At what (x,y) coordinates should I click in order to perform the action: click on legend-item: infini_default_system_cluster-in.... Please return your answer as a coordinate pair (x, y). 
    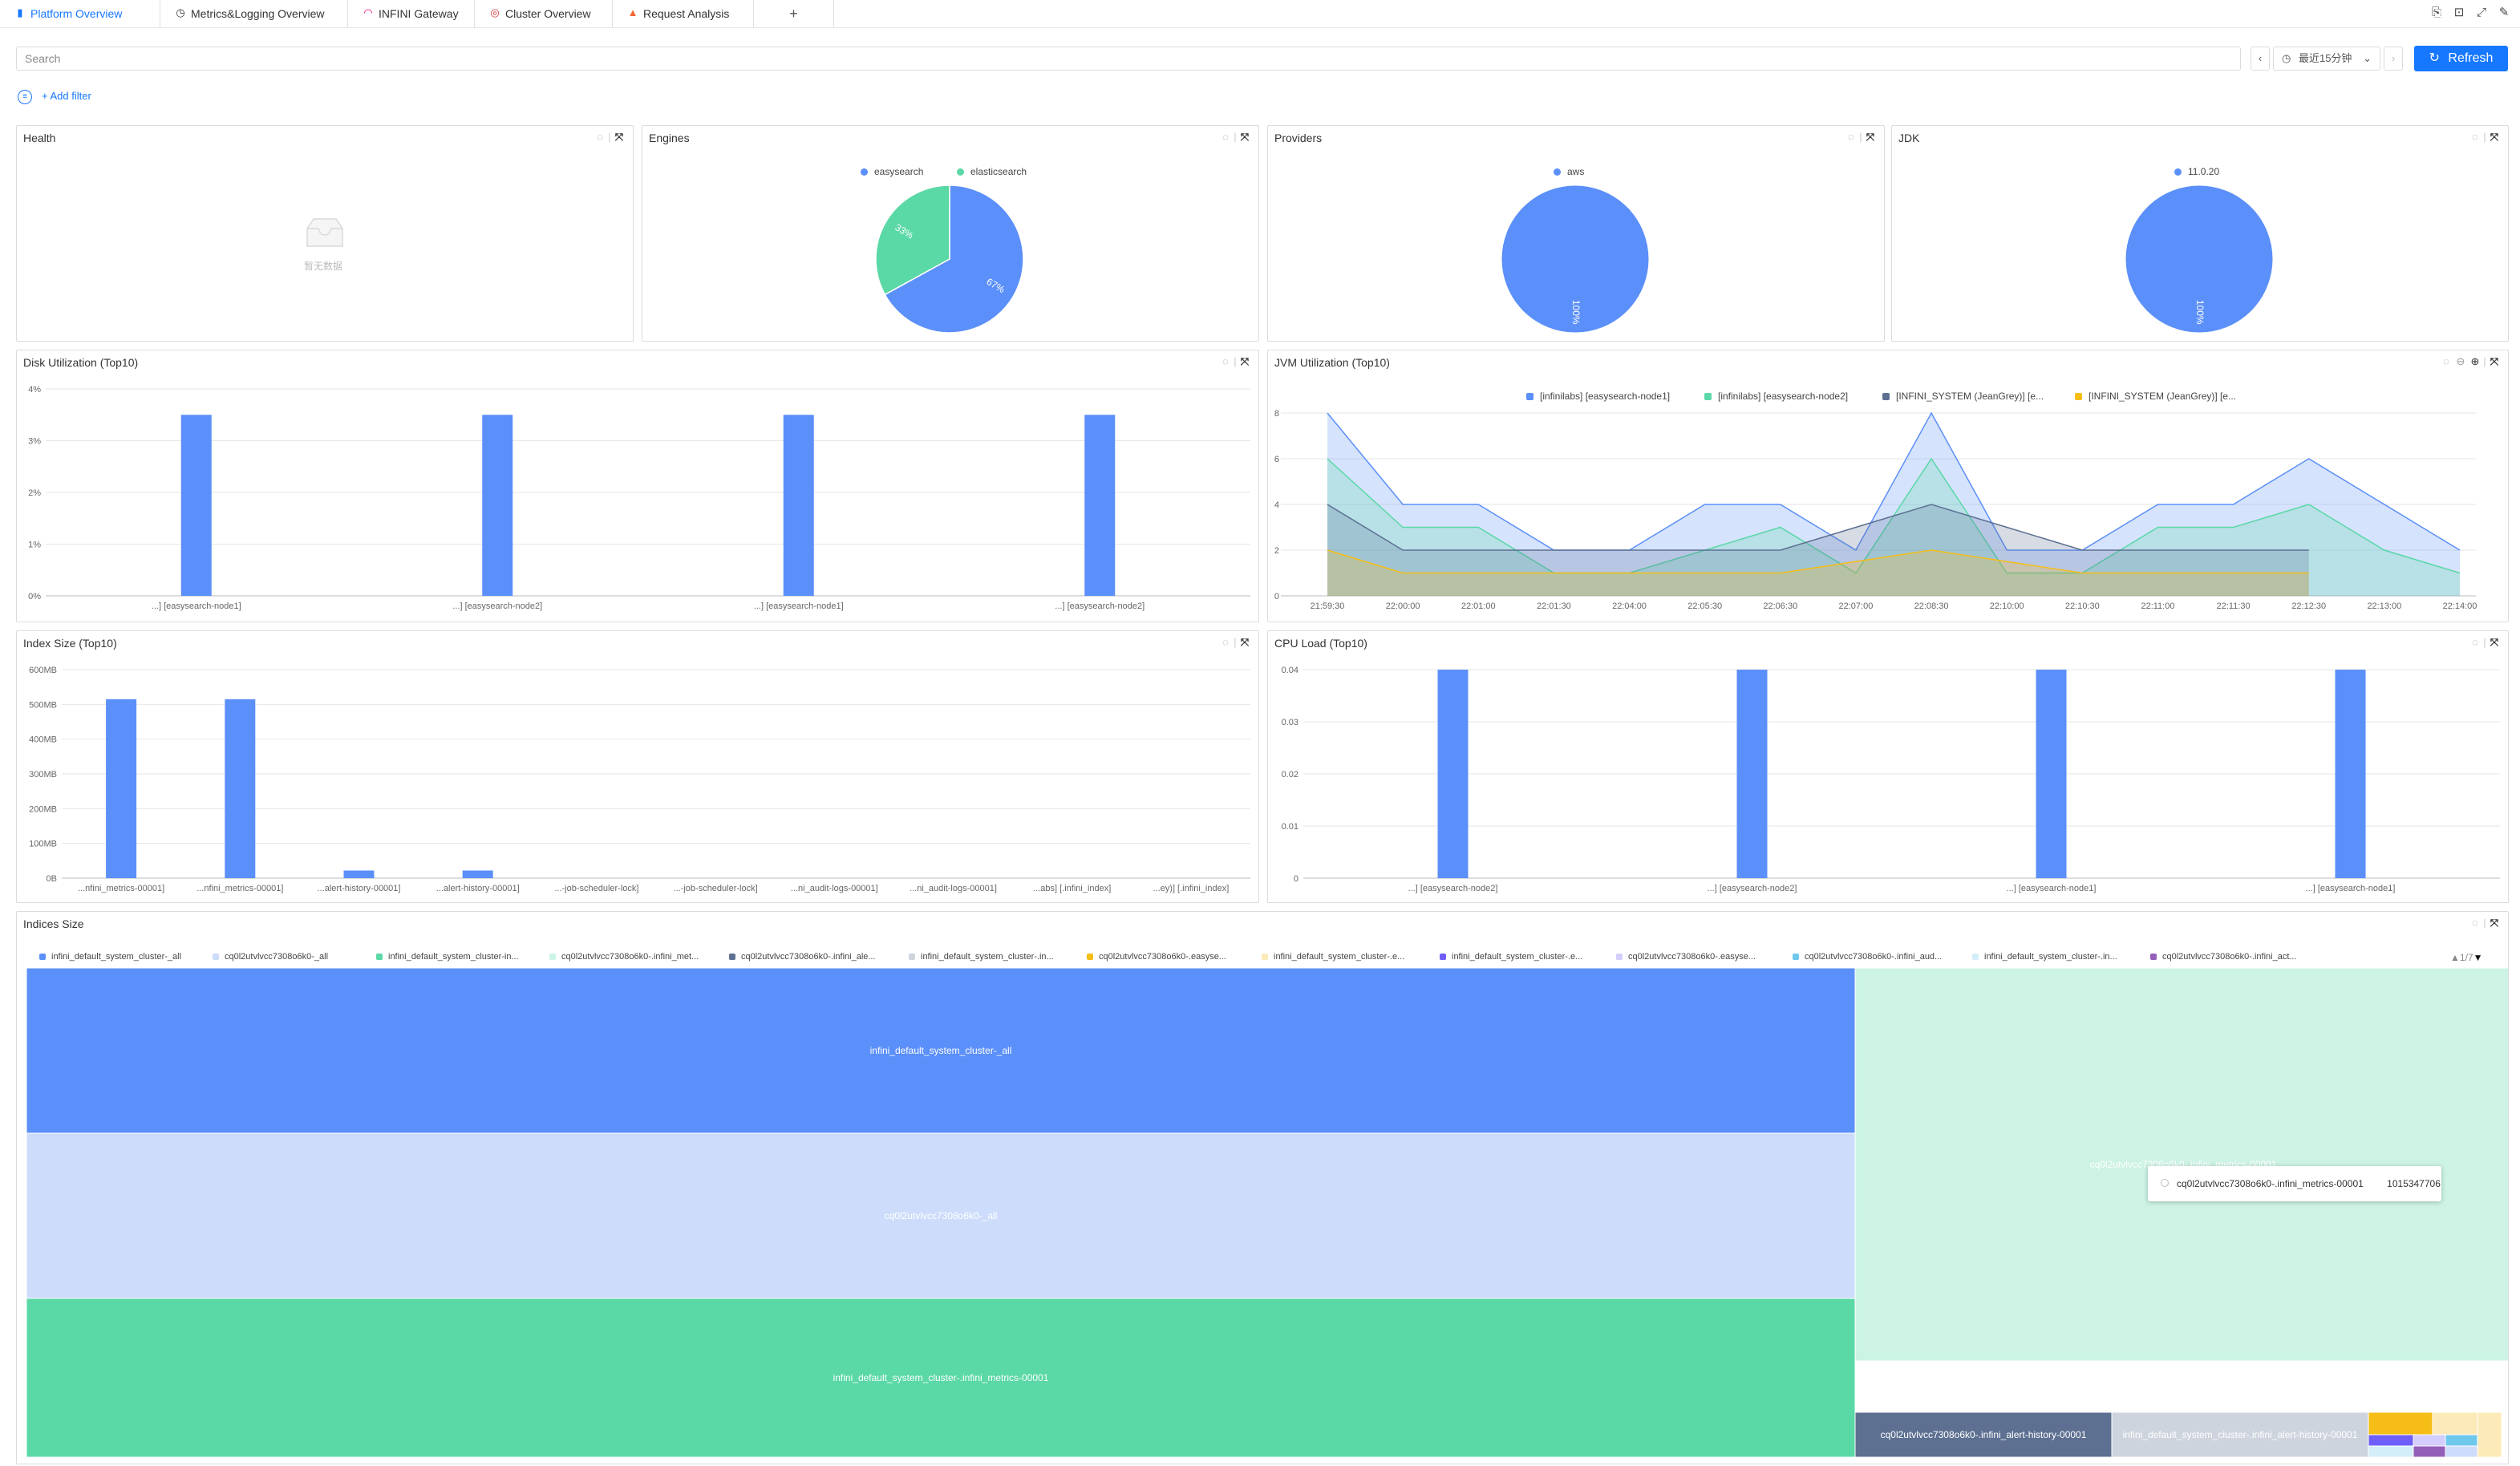
    Looking at the image, I should click on (447, 957).